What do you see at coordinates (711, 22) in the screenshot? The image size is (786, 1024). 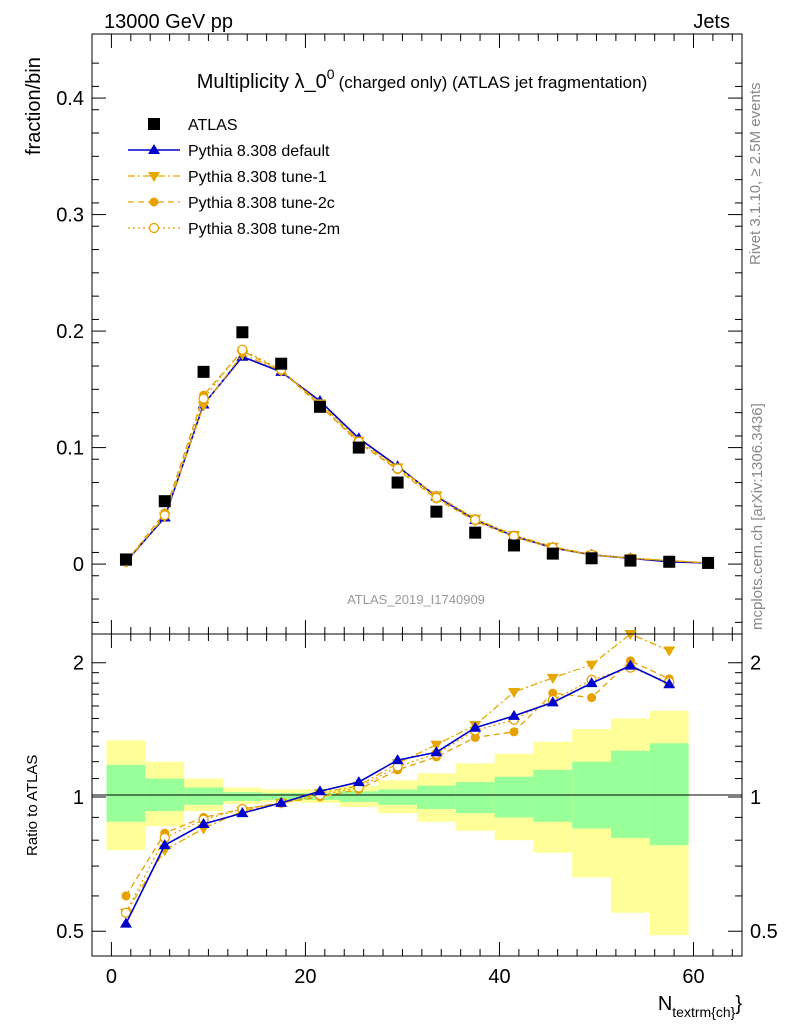 I see `header-right-label: Jets` at bounding box center [711, 22].